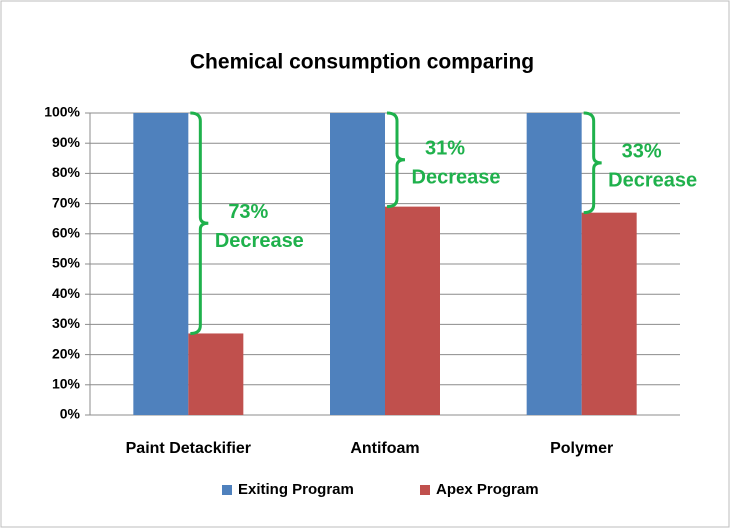 The width and height of the screenshot is (731, 529). I want to click on annotation: 33%, so click(642, 152).